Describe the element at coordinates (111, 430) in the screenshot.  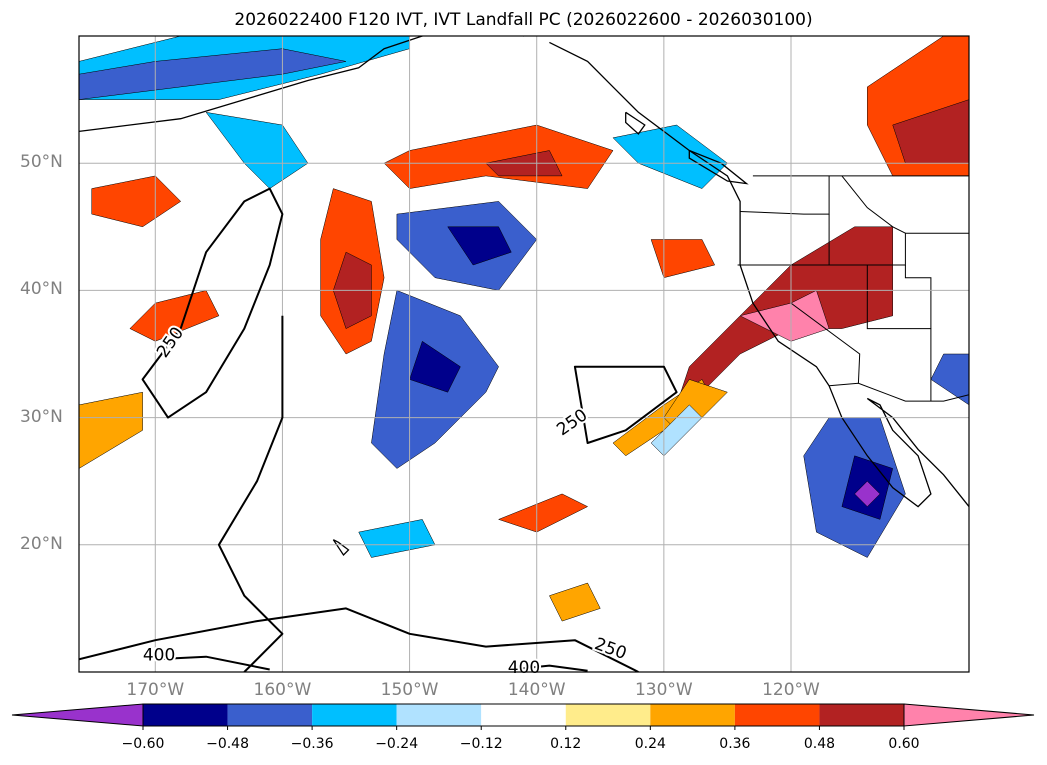
I see `ivt-region-west-edge-south-blob` at that location.